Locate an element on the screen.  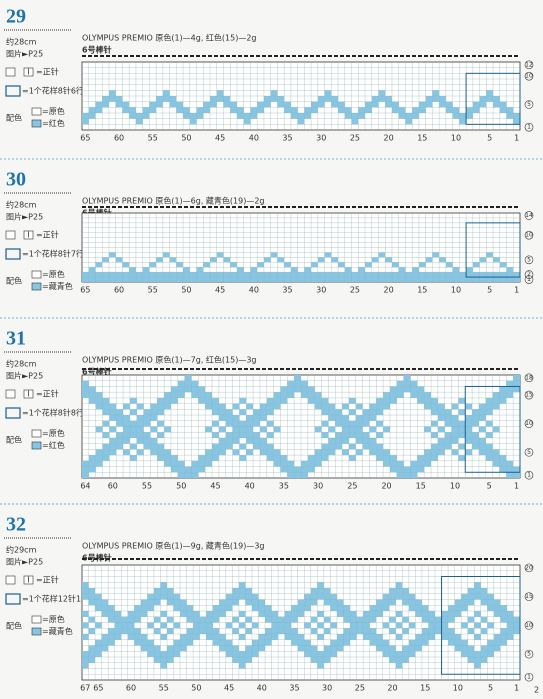
legend-blank is located at coordinates (10, 72).